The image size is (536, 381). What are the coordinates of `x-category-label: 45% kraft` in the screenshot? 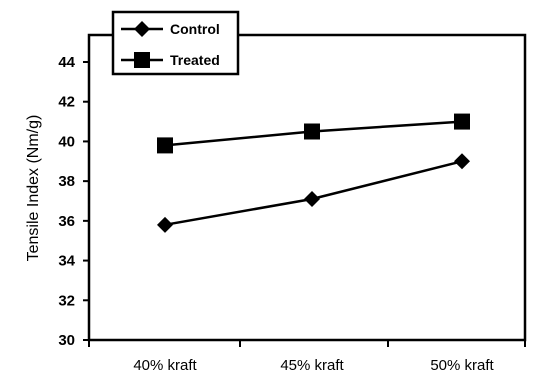 It's located at (312, 365).